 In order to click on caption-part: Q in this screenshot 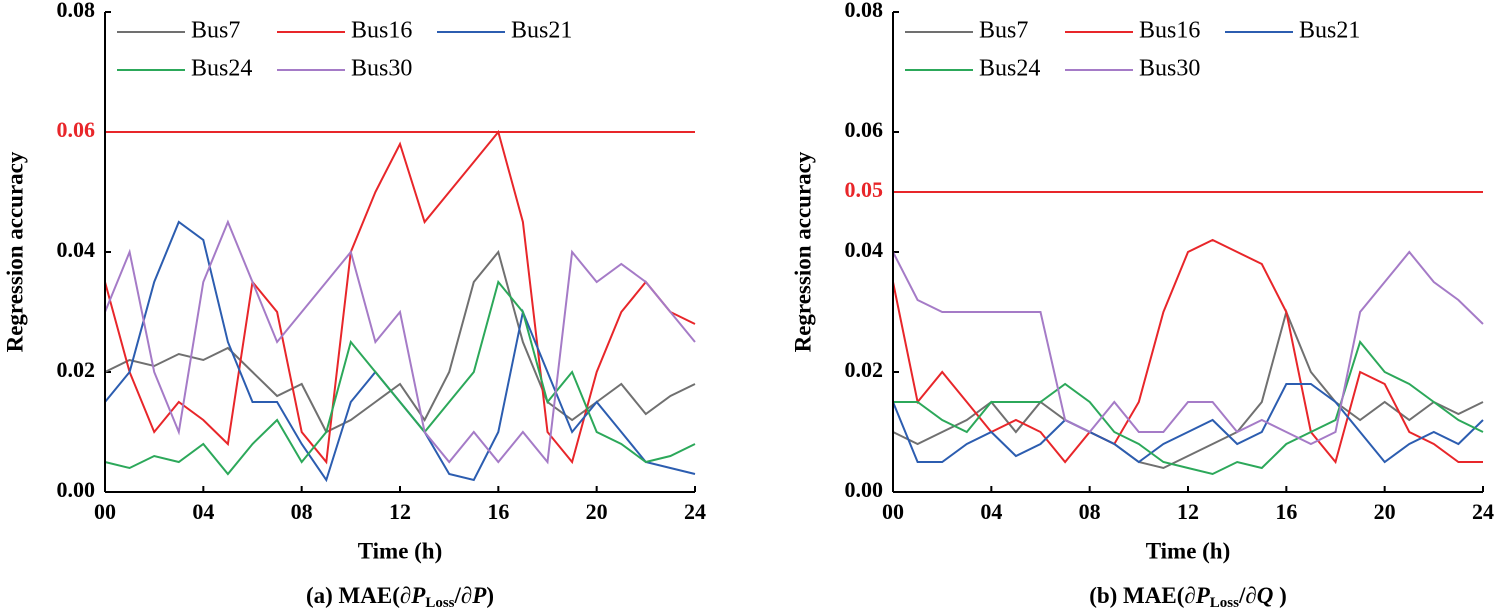, I will do `click(1265, 595)`.